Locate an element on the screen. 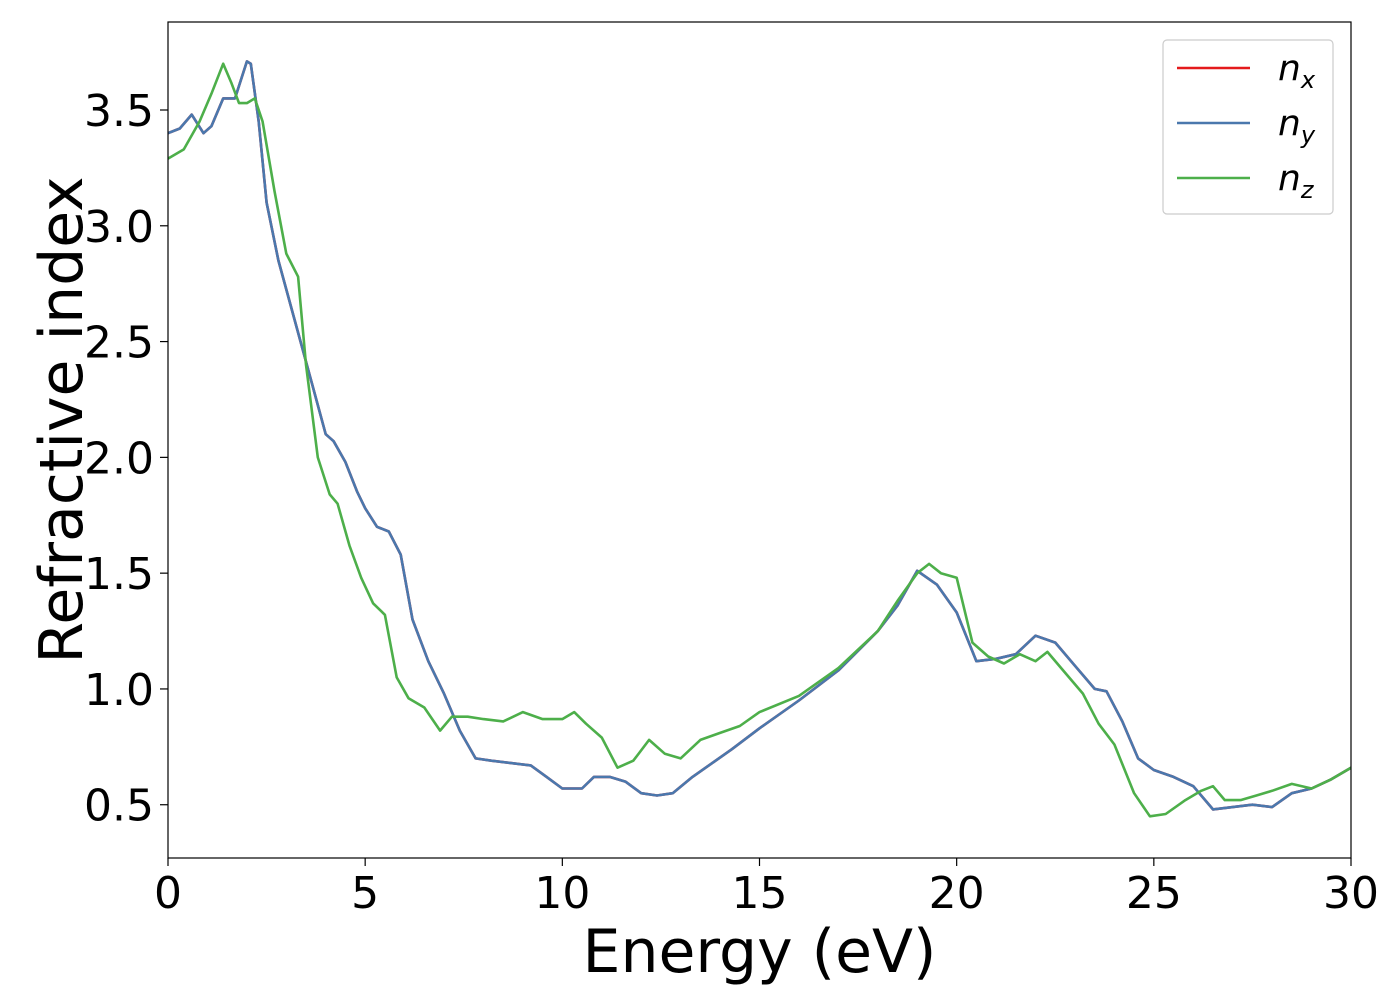 The height and width of the screenshot is (1000, 1400). x-tick-label: 5 is located at coordinates (365, 893).